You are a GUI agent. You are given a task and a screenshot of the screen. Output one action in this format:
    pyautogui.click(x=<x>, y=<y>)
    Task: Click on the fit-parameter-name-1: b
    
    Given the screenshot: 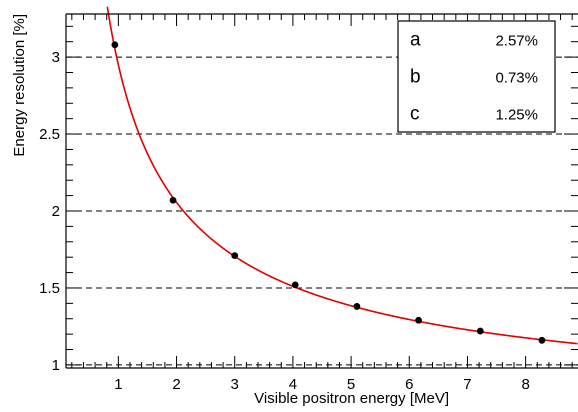 What is the action you would take?
    pyautogui.click(x=415, y=77)
    